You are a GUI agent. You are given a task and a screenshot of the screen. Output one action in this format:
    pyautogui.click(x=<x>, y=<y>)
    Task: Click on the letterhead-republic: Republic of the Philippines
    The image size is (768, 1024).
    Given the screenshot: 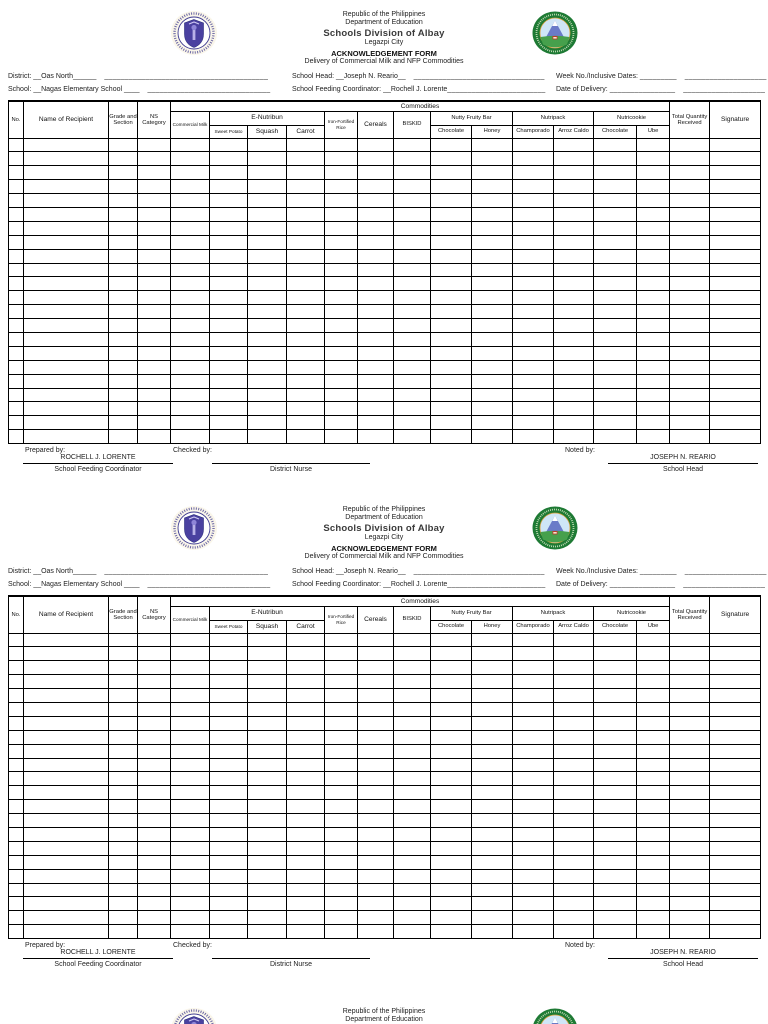 What is the action you would take?
    pyautogui.click(x=384, y=14)
    